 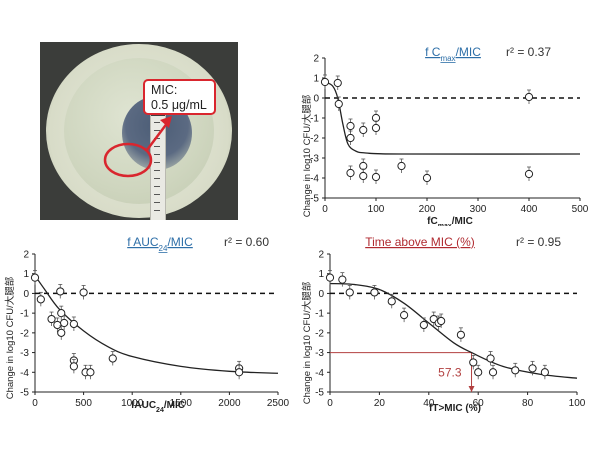 What do you see at coordinates (455, 408) in the screenshot?
I see `x-axis-label: fT>MIC (%)` at bounding box center [455, 408].